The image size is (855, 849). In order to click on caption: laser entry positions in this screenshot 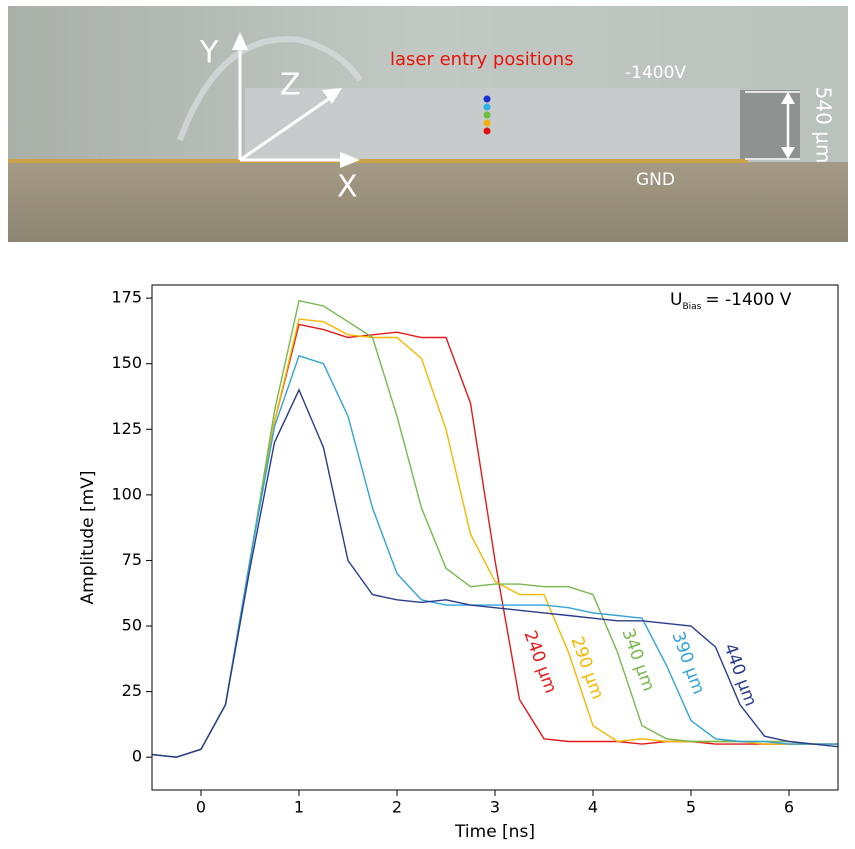, I will do `click(482, 59)`.